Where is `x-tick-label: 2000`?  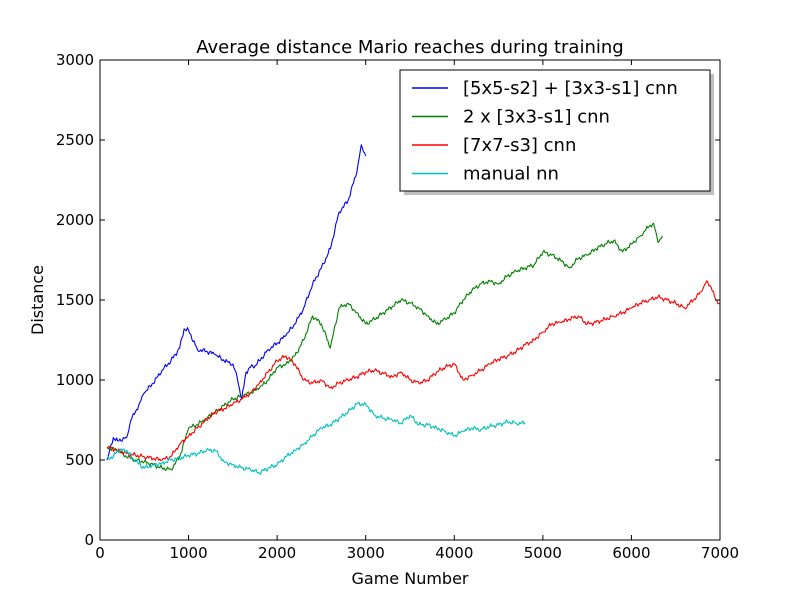 x-tick-label: 2000 is located at coordinates (277, 553).